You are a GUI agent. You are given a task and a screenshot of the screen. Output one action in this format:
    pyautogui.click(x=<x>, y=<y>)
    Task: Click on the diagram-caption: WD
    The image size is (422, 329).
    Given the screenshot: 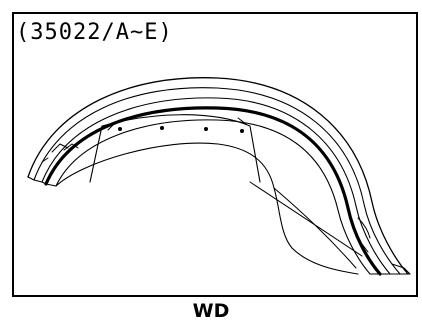 What is the action you would take?
    pyautogui.click(x=211, y=311)
    